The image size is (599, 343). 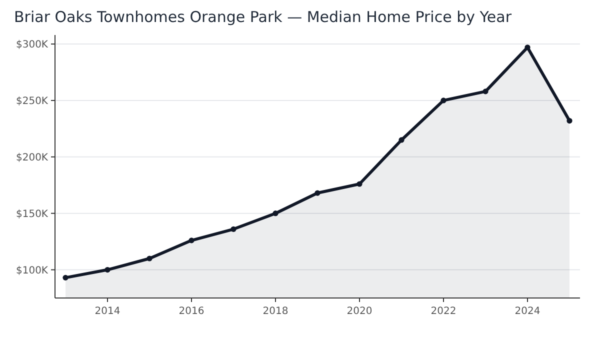 What do you see at coordinates (359, 311) in the screenshot?
I see `x-tick-label: 2020` at bounding box center [359, 311].